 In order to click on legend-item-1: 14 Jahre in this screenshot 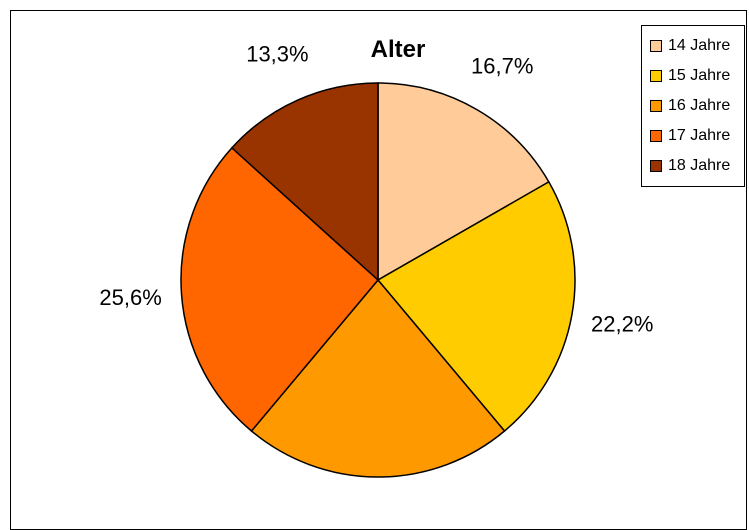, I will do `click(697, 46)`.